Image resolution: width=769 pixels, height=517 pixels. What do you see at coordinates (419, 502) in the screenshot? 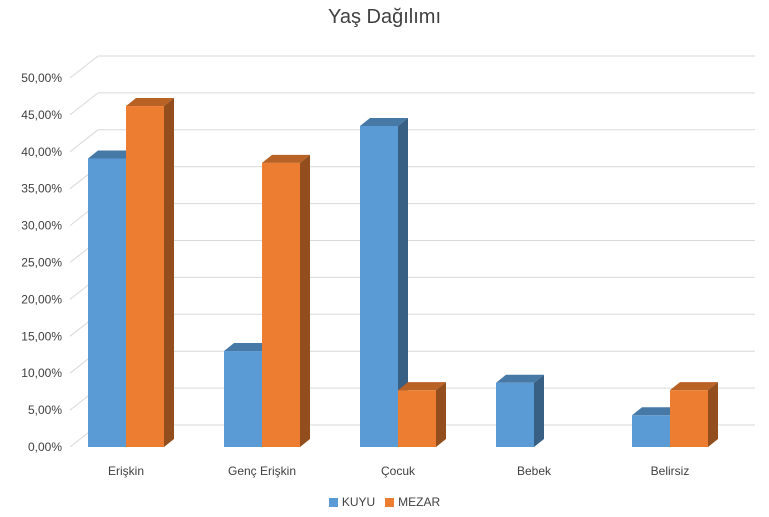
I see `legend-label-mezar: MEZAR` at bounding box center [419, 502].